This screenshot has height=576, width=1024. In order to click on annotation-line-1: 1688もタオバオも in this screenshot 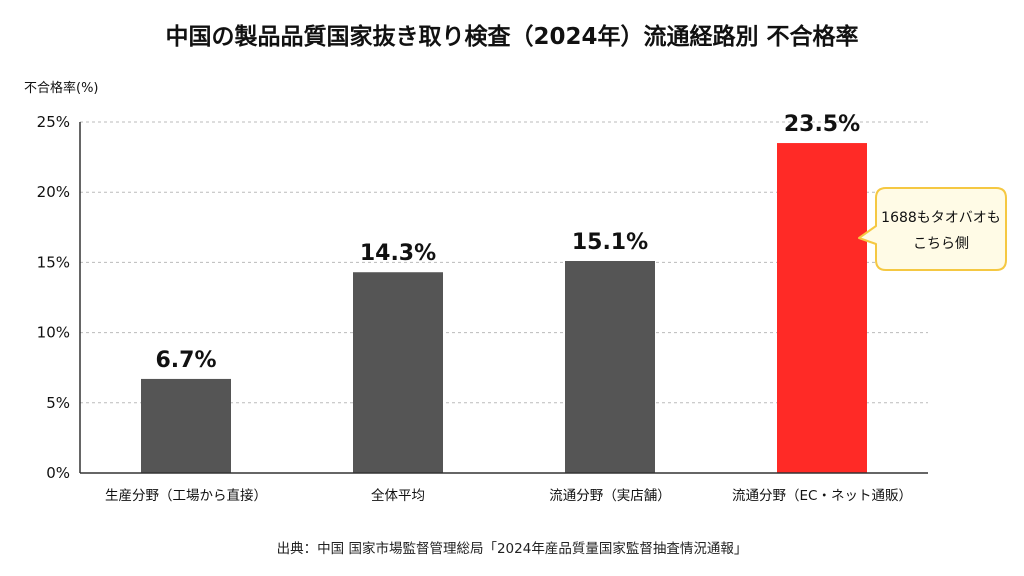, I will do `click(941, 218)`.